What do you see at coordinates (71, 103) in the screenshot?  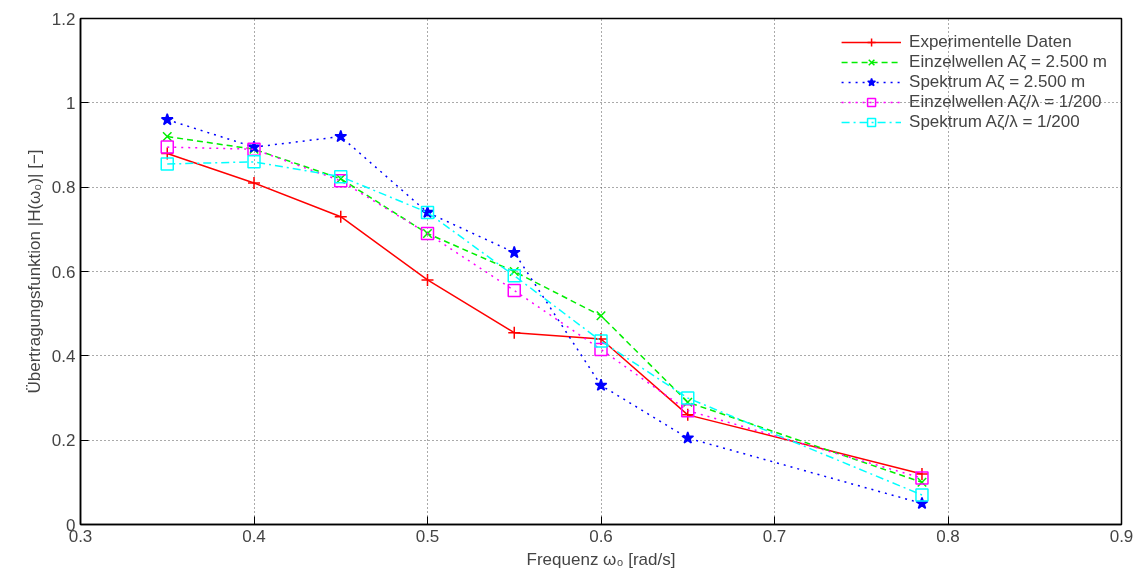 I see `y-tick-label: 1` at bounding box center [71, 103].